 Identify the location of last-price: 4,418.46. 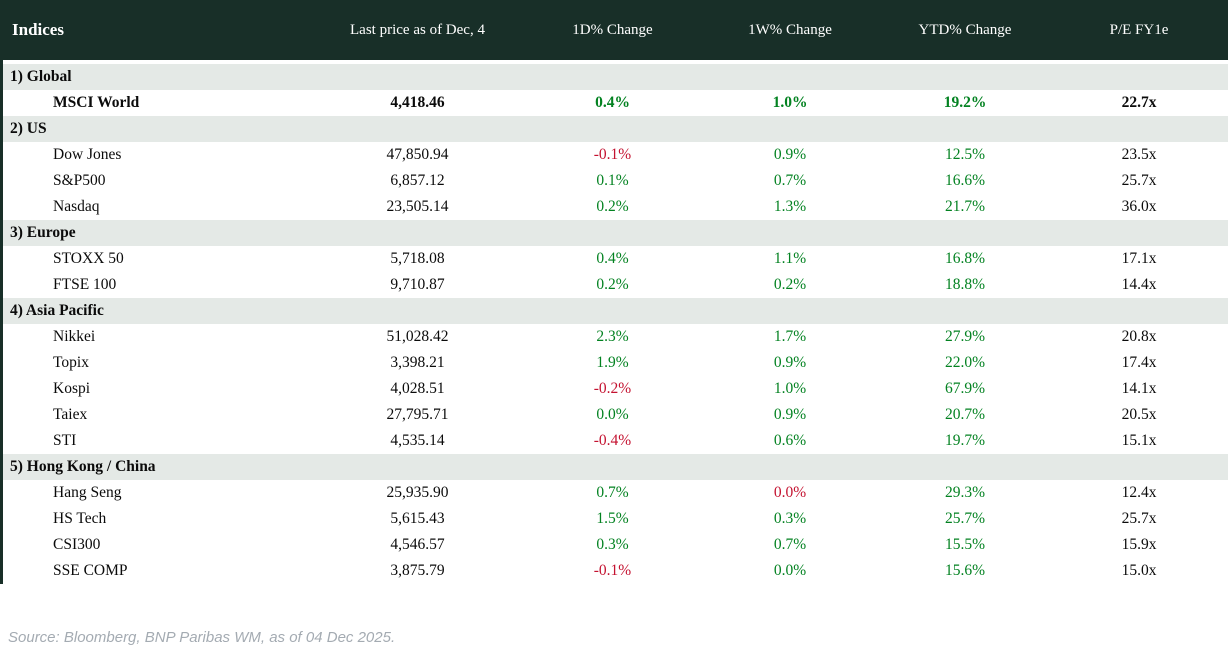
(417, 102).